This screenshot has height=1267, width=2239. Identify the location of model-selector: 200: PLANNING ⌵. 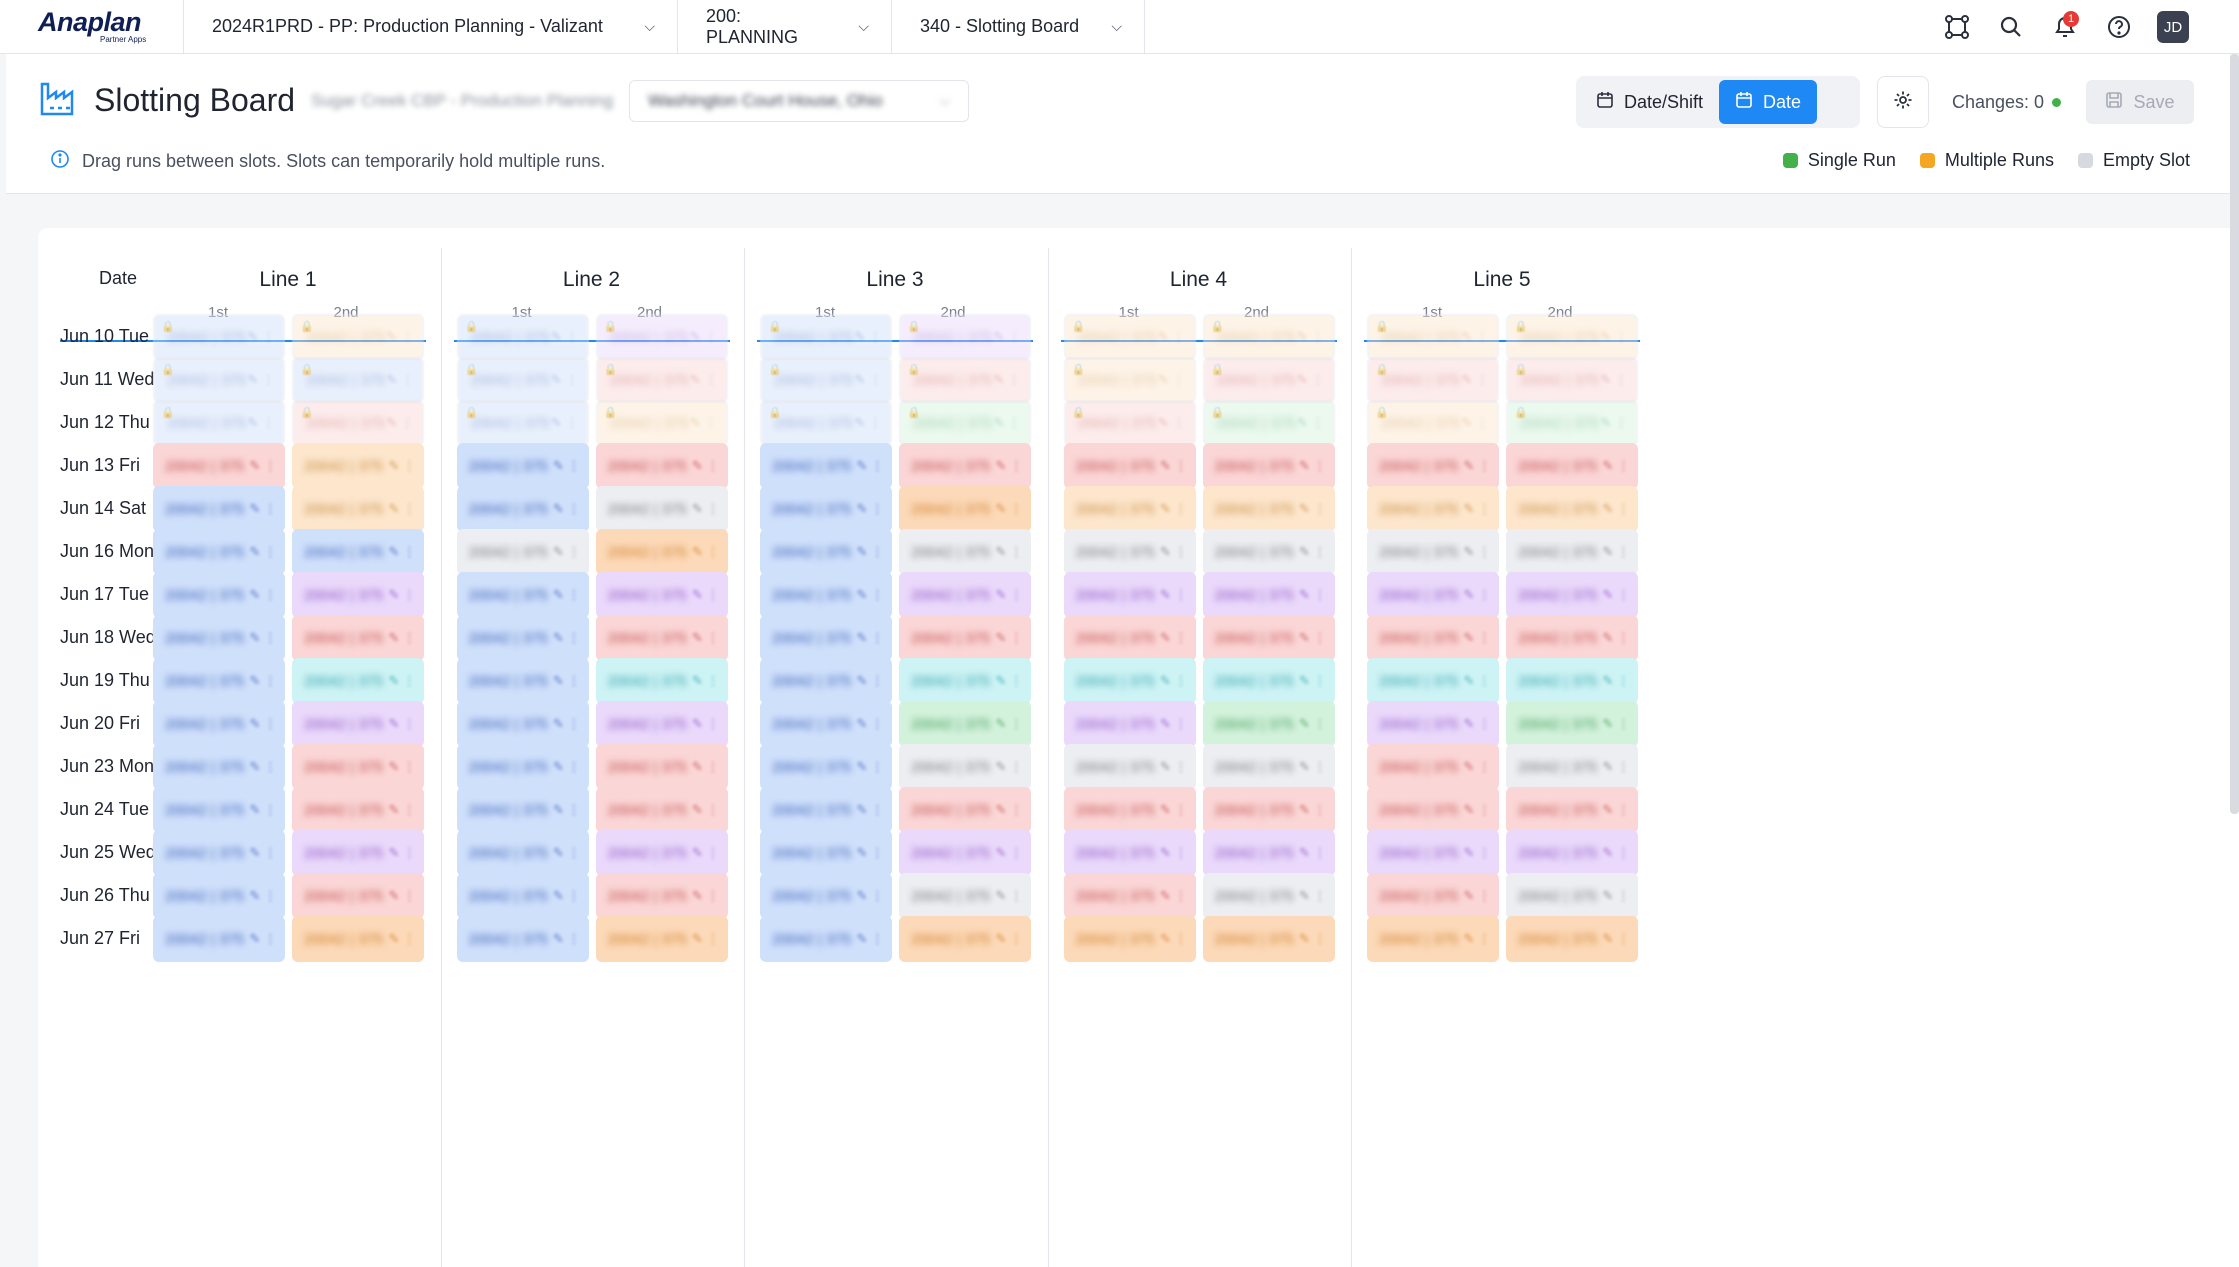
(785, 27).